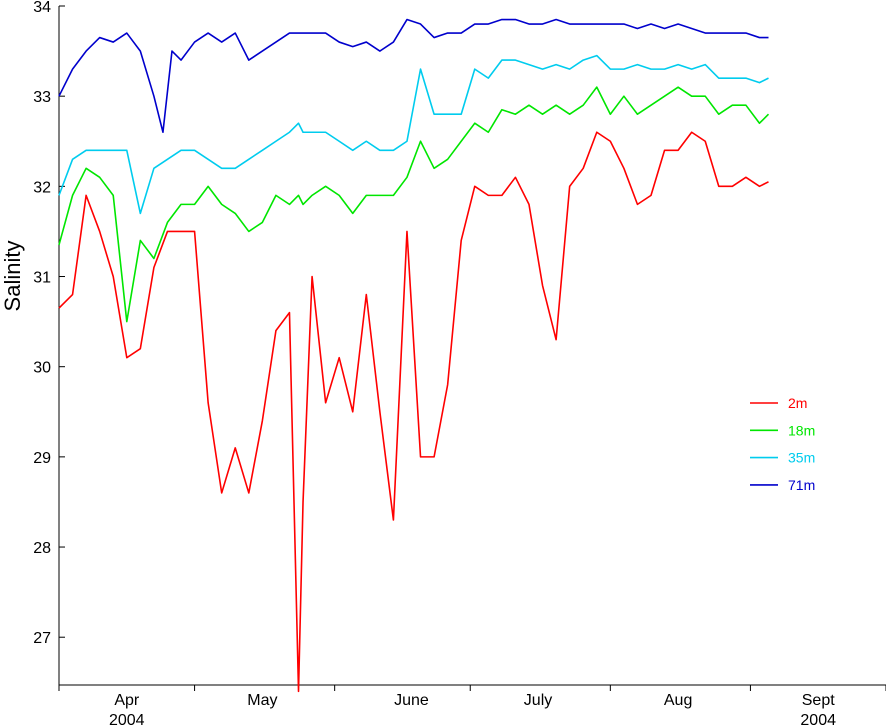  Describe the element at coordinates (42, 368) in the screenshot. I see `y-tick-label: 30` at that location.